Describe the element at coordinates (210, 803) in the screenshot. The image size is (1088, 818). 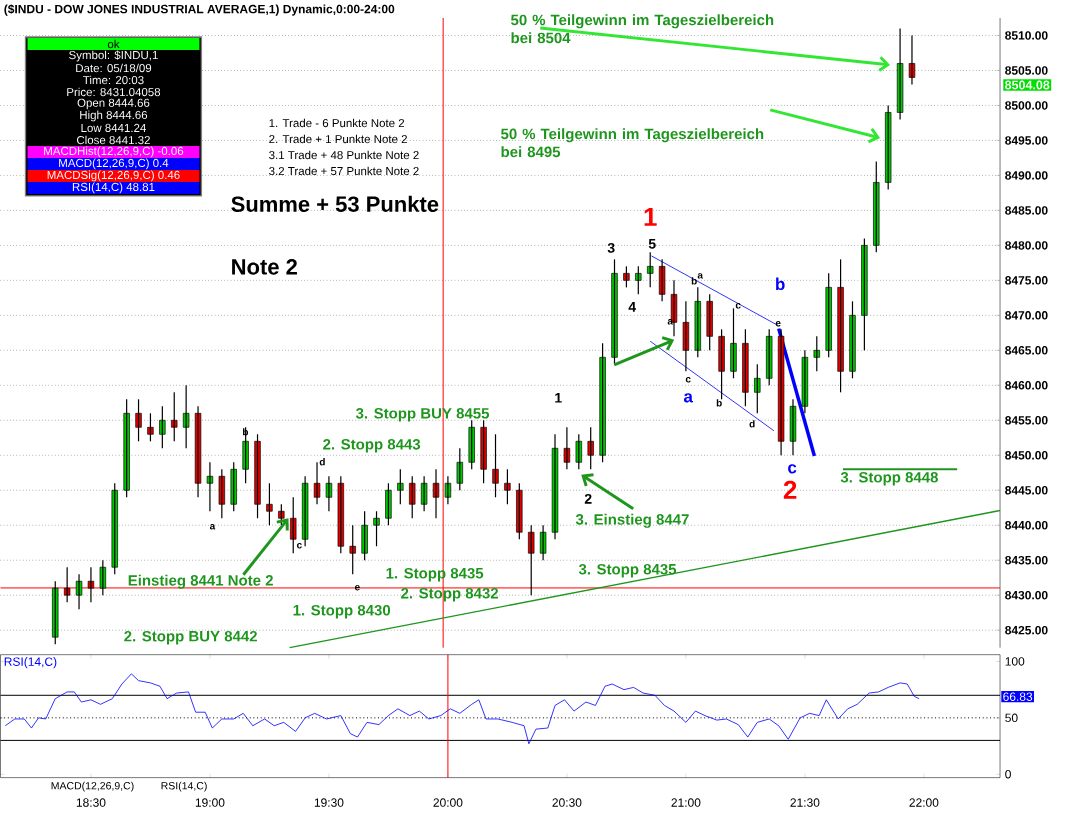
I see `x-tick-label: 19:00` at that location.